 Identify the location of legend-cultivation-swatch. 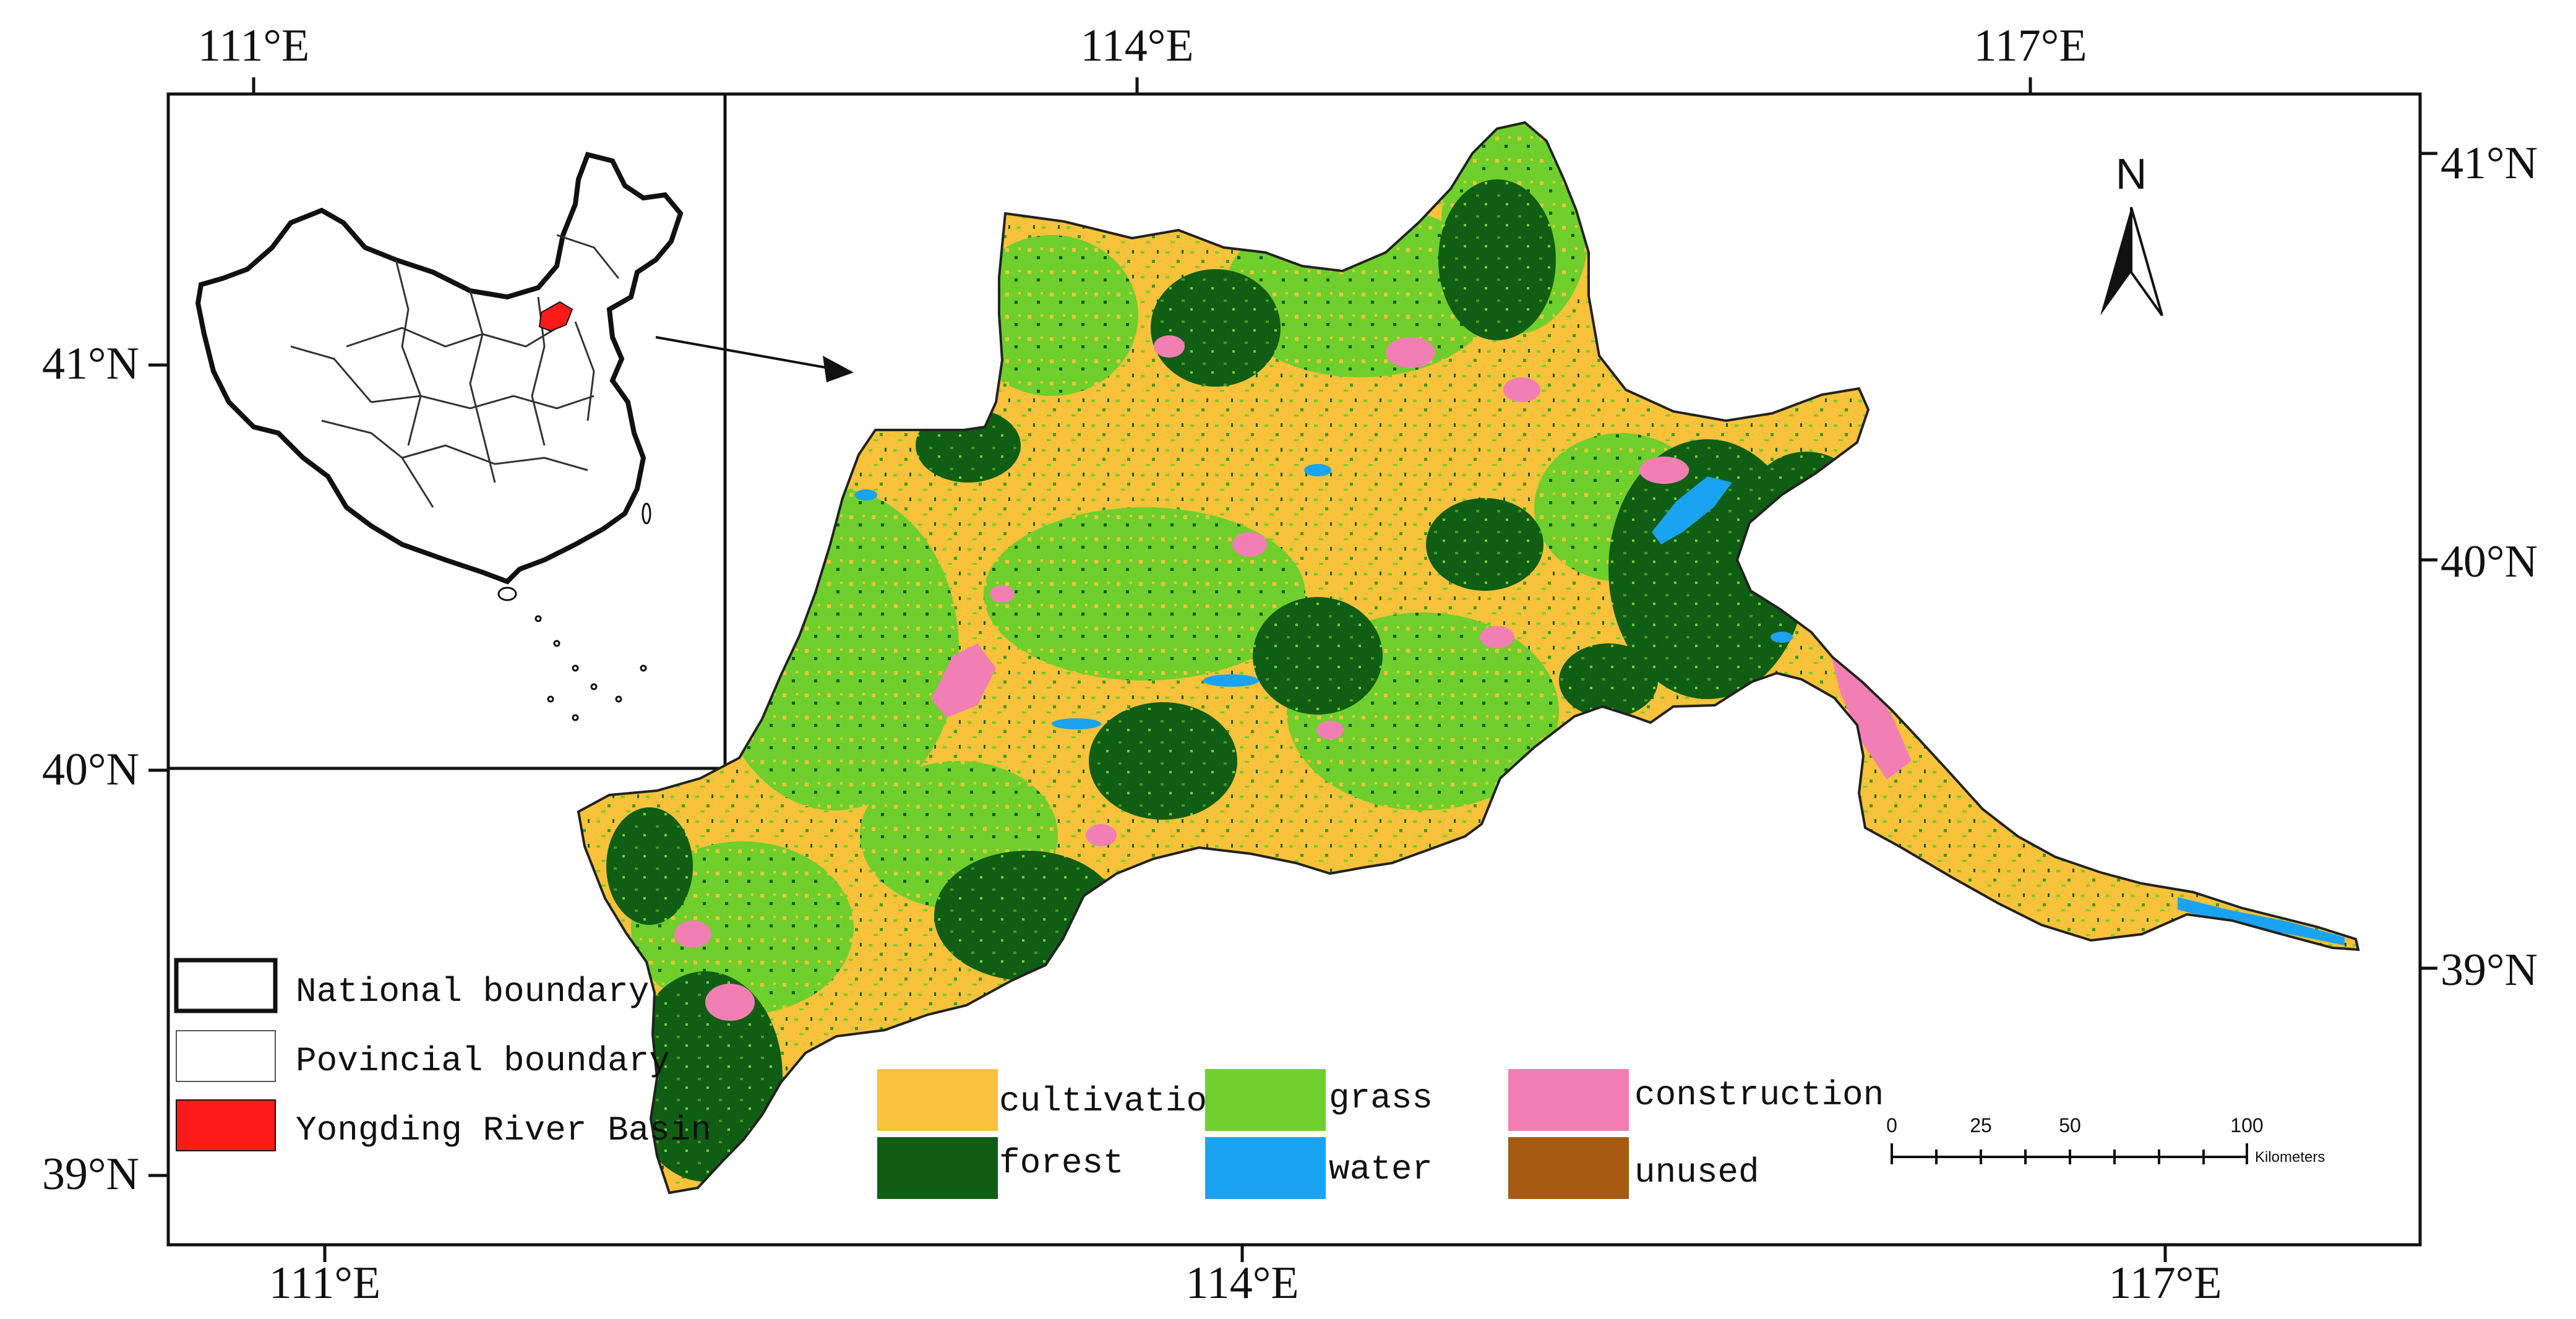
(937, 1100).